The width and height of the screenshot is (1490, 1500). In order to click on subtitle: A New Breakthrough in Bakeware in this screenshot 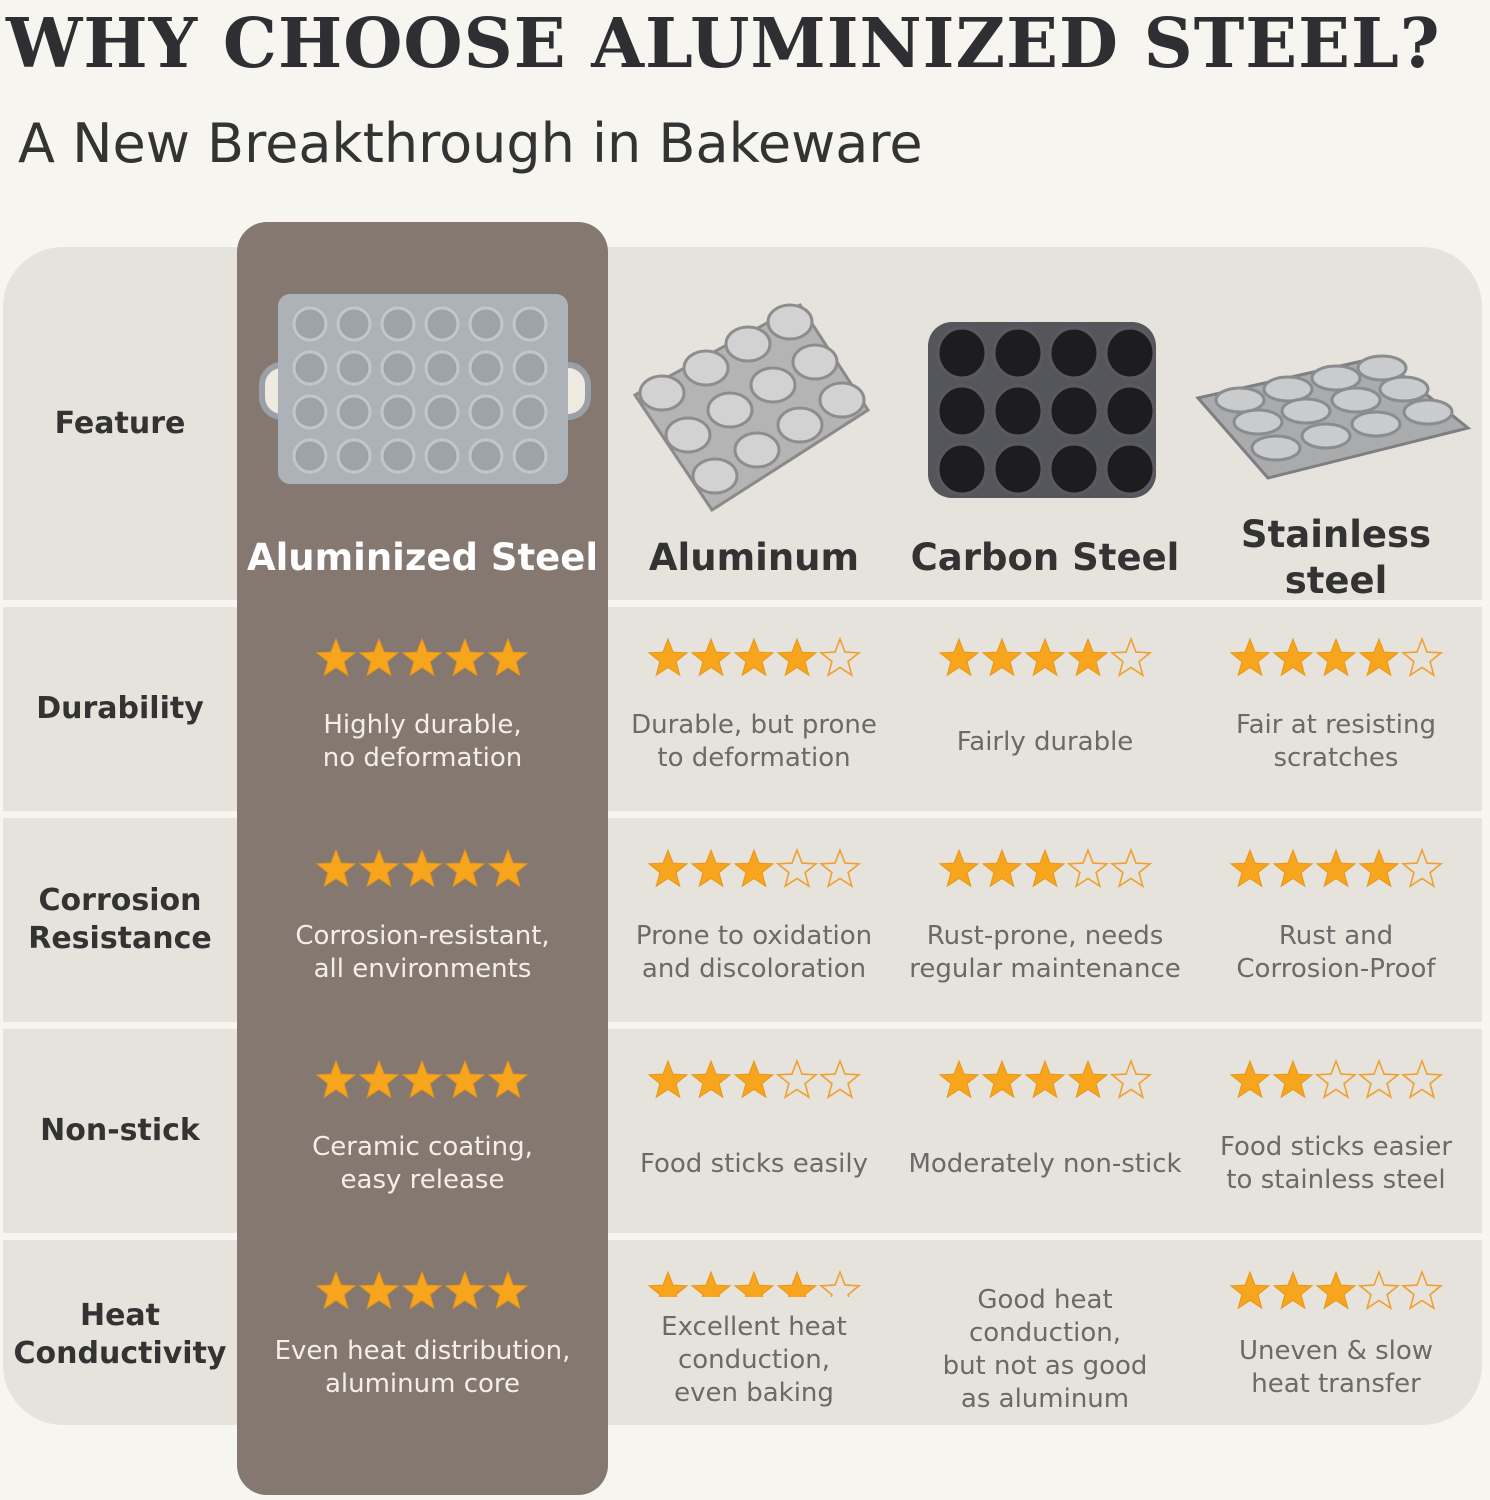, I will do `click(470, 143)`.